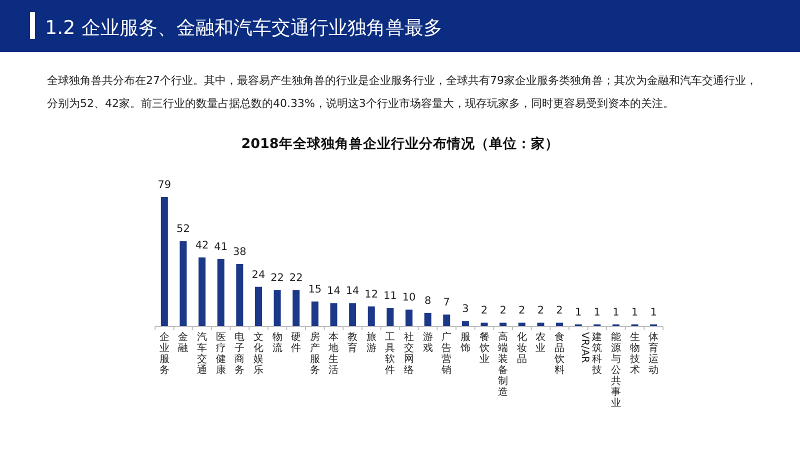 The width and height of the screenshot is (800, 450). I want to click on data-label: 15, so click(315, 290).